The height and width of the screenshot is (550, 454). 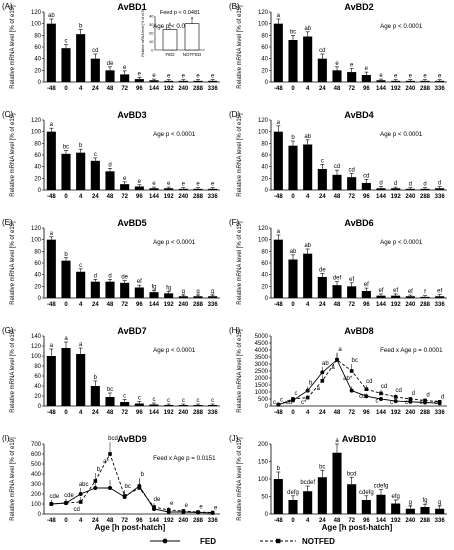 What do you see at coordinates (333, 368) in the screenshot?
I see `significance-letter-notfed: a` at bounding box center [333, 368].